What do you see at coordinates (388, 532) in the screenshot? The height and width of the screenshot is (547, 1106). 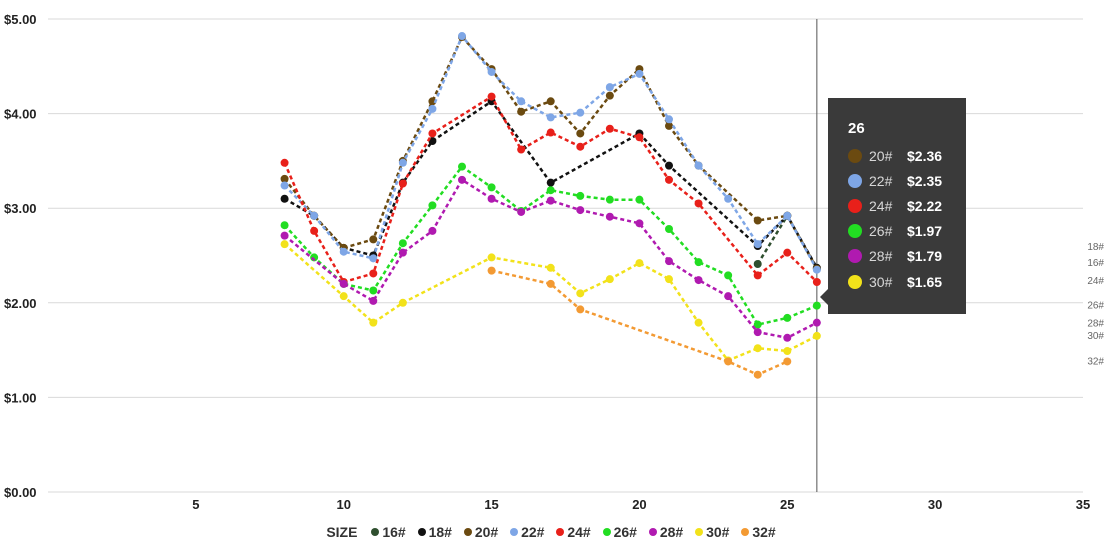 I see `legend-item-16: 16#` at bounding box center [388, 532].